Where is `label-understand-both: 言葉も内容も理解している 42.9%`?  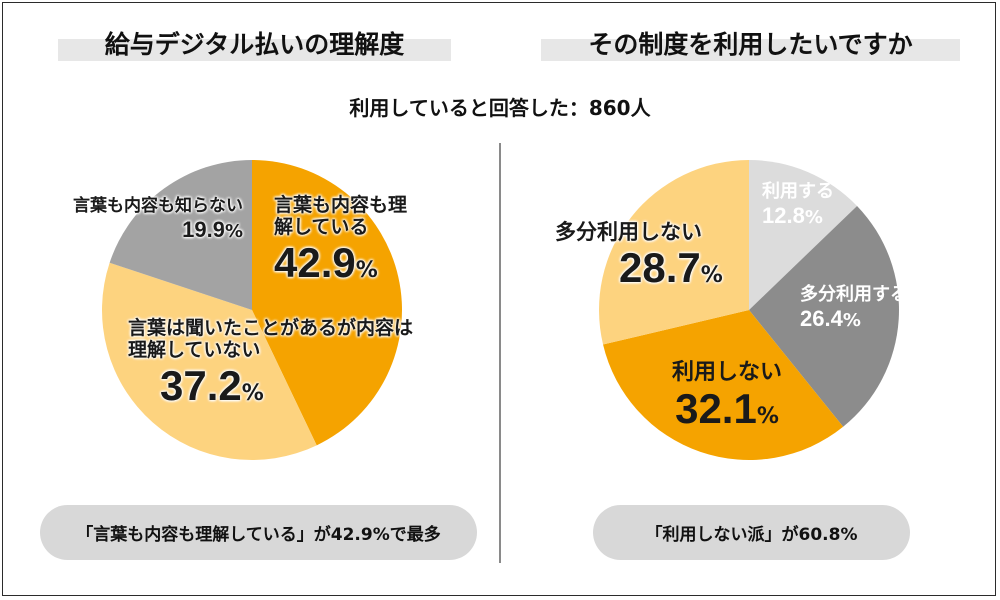 label-understand-both: 言葉も内容も理解している 42.9% is located at coordinates (341, 240).